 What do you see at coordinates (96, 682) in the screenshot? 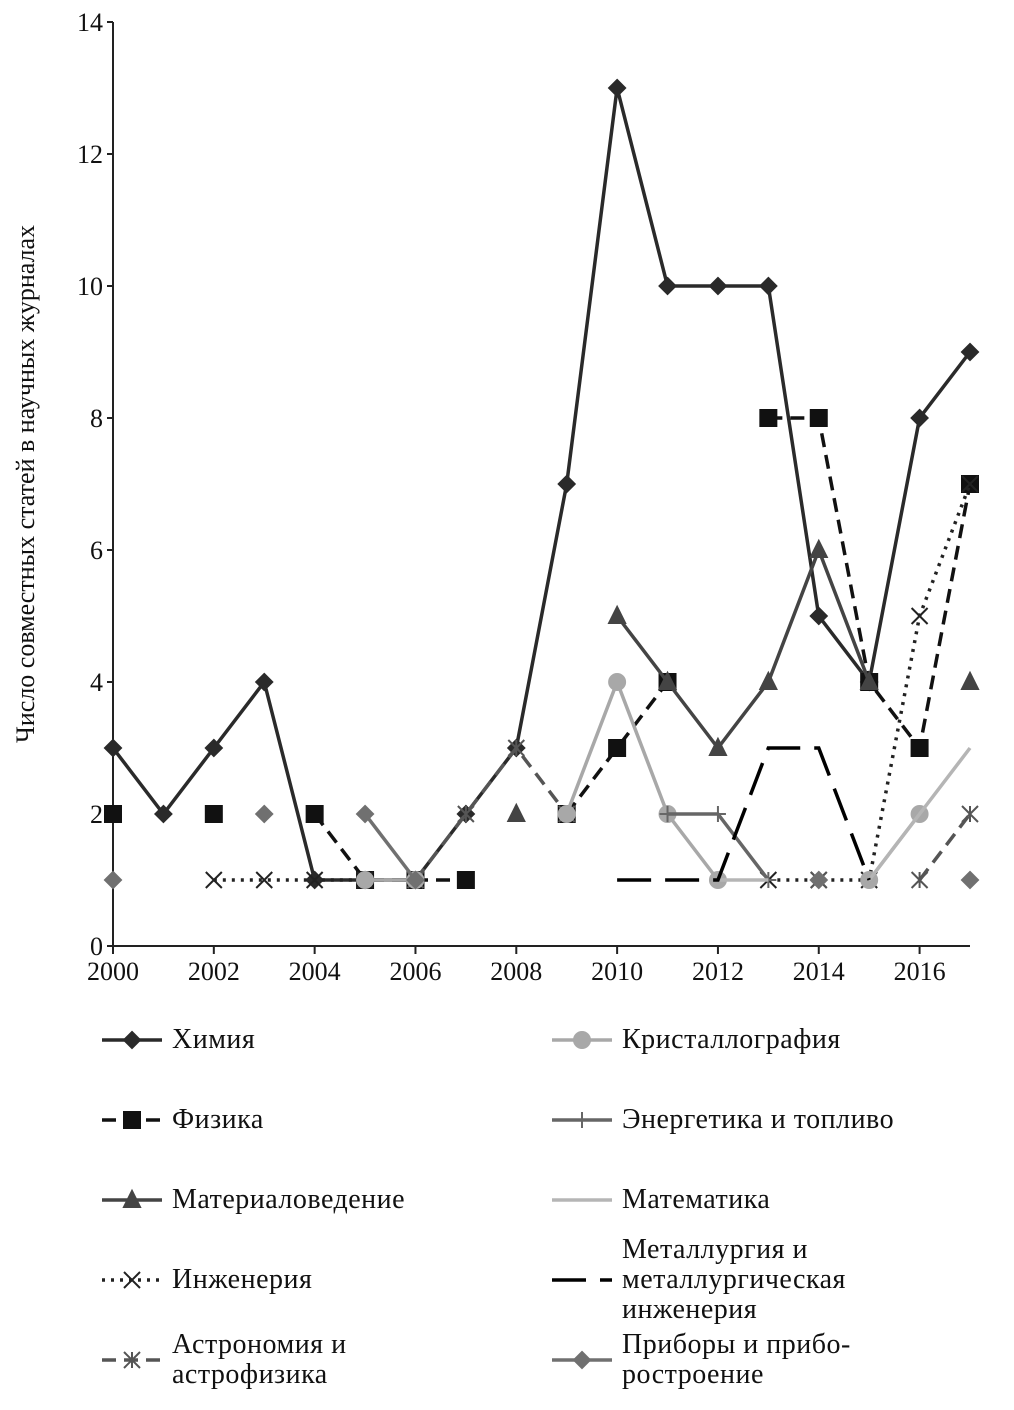
I see `y-tick-label: 4` at bounding box center [96, 682].